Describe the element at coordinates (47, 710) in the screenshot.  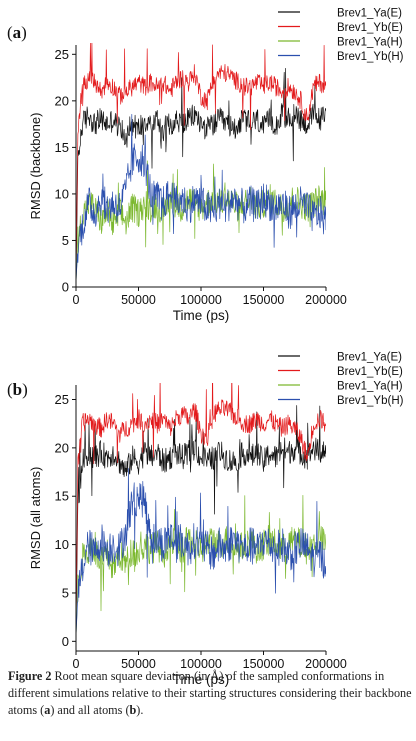
I see `caption-bold-a: a` at that location.